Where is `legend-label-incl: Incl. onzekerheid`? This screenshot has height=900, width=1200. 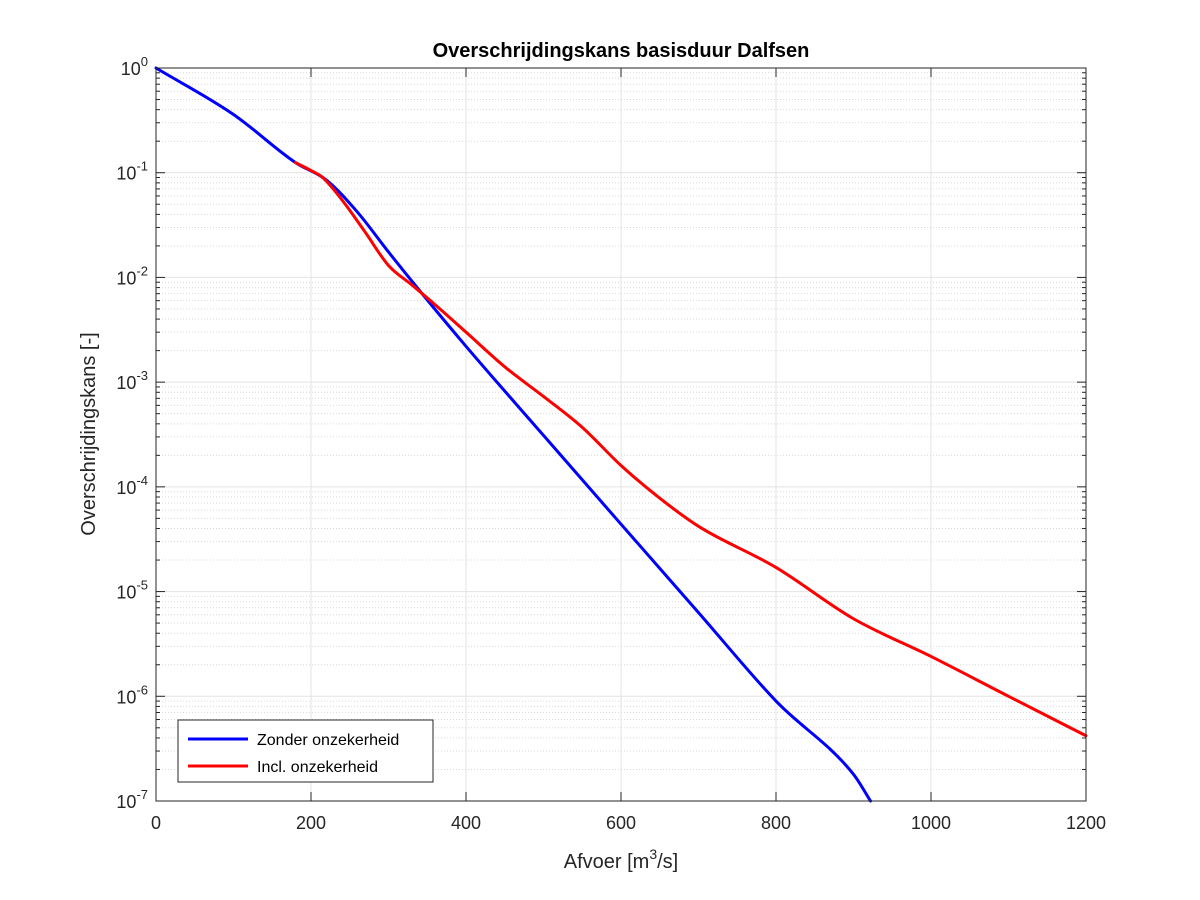 legend-label-incl: Incl. onzekerheid is located at coordinates (317, 767).